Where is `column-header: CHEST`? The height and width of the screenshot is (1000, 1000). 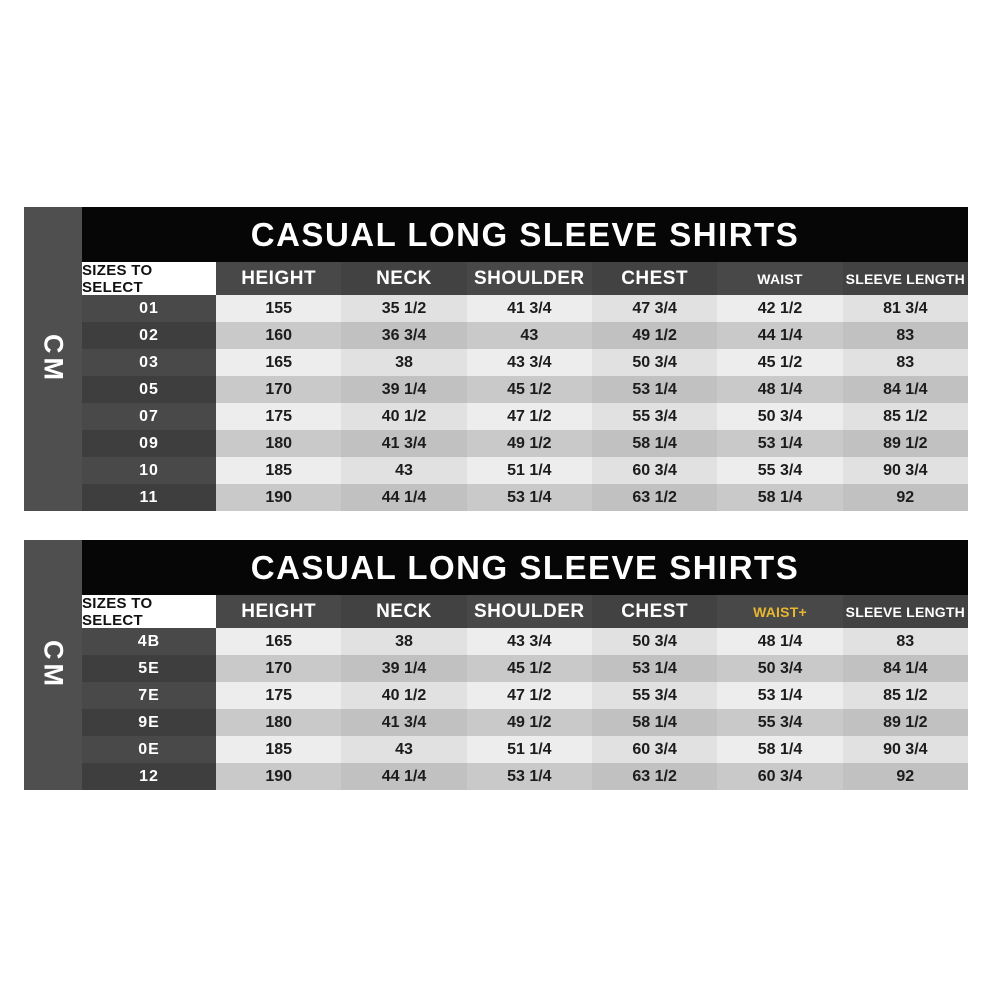 column-header: CHEST is located at coordinates (654, 278).